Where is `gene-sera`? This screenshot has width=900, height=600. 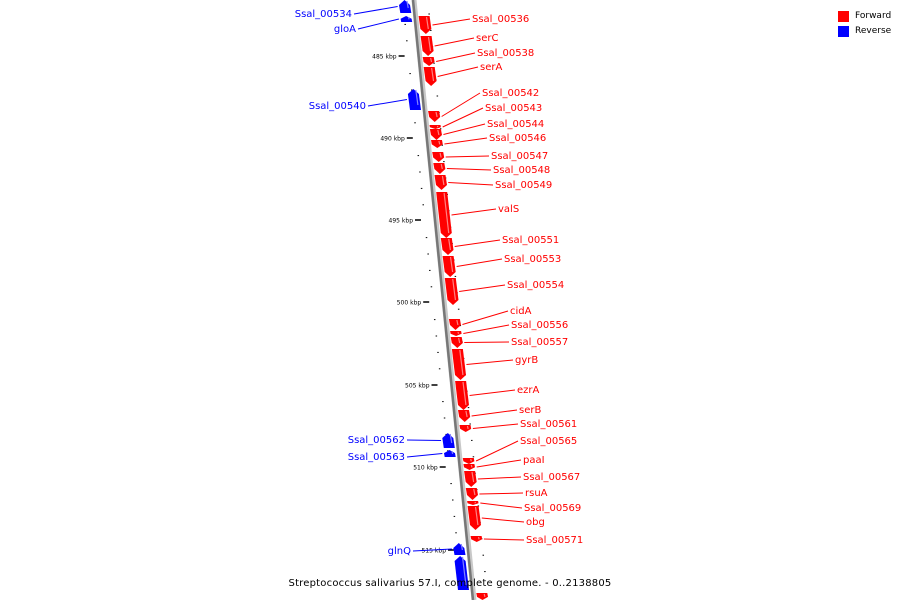 gene-sera is located at coordinates (430, 76).